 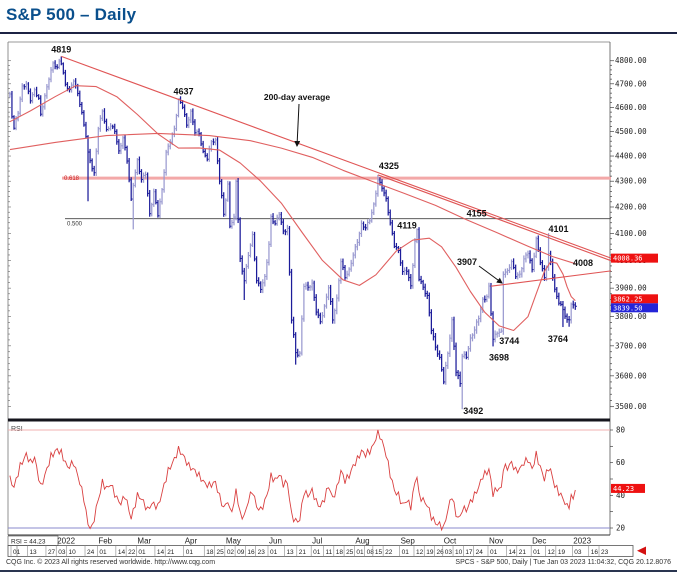 I want to click on price-tick-label: 4600.00, so click(x=631, y=107).